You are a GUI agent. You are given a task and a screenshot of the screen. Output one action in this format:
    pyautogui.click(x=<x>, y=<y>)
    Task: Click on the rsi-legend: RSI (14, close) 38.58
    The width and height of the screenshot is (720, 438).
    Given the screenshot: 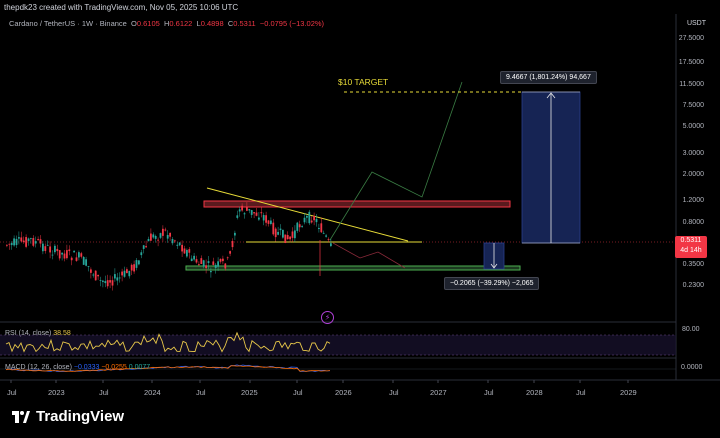 What is the action you would take?
    pyautogui.click(x=38, y=333)
    